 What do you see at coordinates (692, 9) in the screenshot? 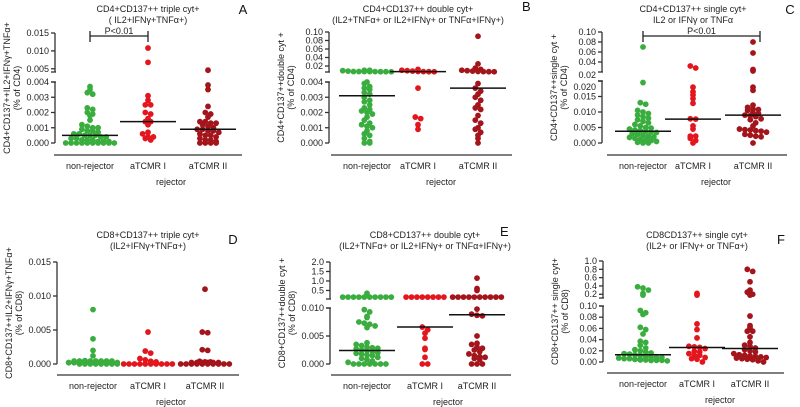
I see `panel-title: CD4+CD137++ single cyt+` at bounding box center [692, 9].